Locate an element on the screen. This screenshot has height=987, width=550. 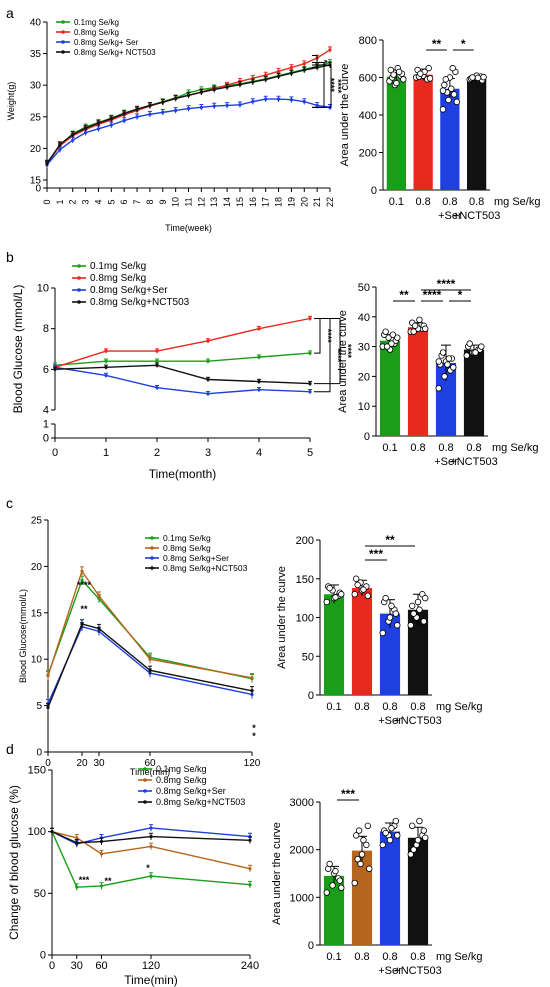
b_bar-unit-label: mg Se/kg is located at coordinates (515, 448).